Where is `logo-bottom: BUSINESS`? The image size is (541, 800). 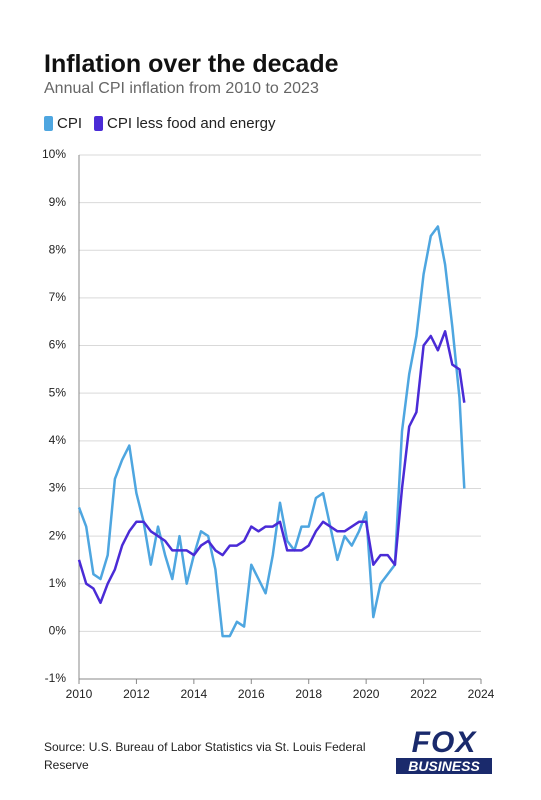
logo-bottom: BUSINESS is located at coordinates (444, 766).